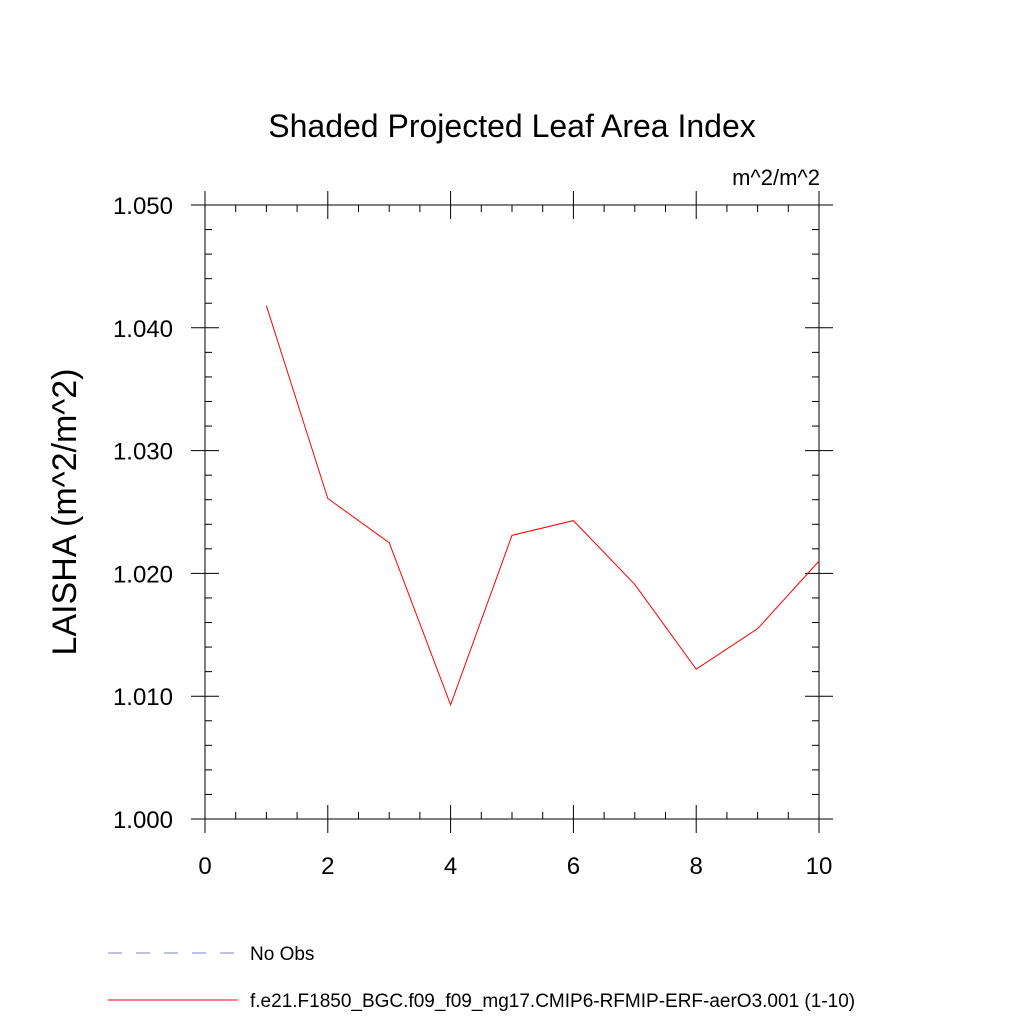  What do you see at coordinates (327, 866) in the screenshot?
I see `x-tick-label: 2` at bounding box center [327, 866].